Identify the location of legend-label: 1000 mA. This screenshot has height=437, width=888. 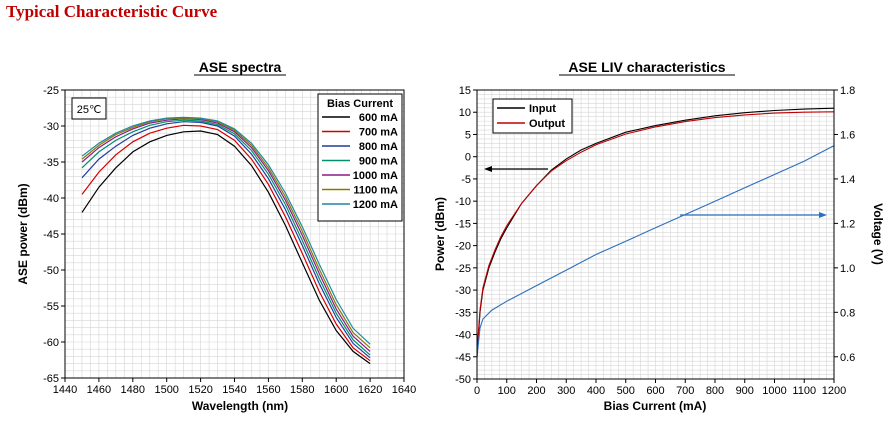
(375, 176).